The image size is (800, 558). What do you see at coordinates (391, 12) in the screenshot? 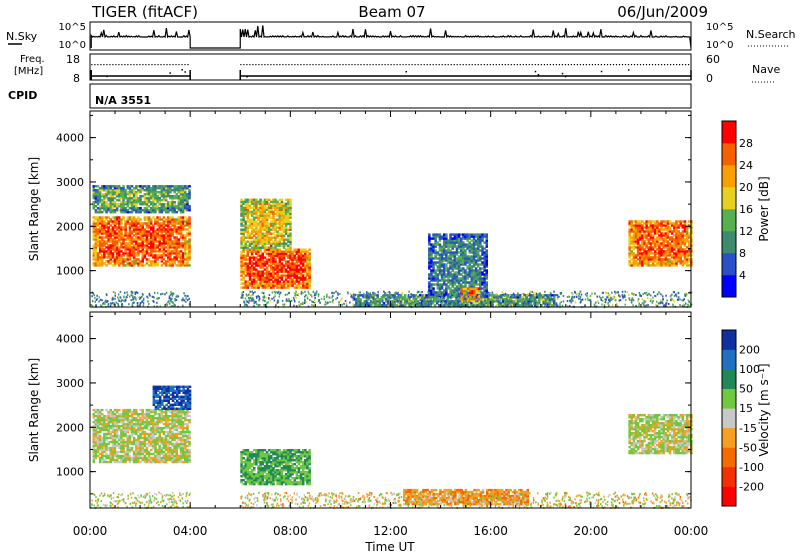
I see `beam-title: Beam 07` at bounding box center [391, 12].